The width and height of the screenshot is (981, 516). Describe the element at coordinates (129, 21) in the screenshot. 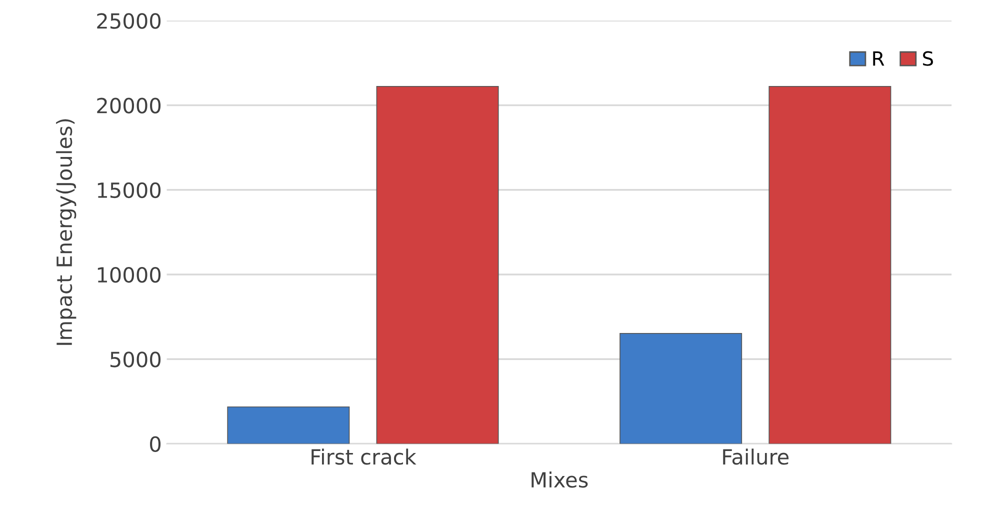

I see `y-tick-label: 25000` at that location.